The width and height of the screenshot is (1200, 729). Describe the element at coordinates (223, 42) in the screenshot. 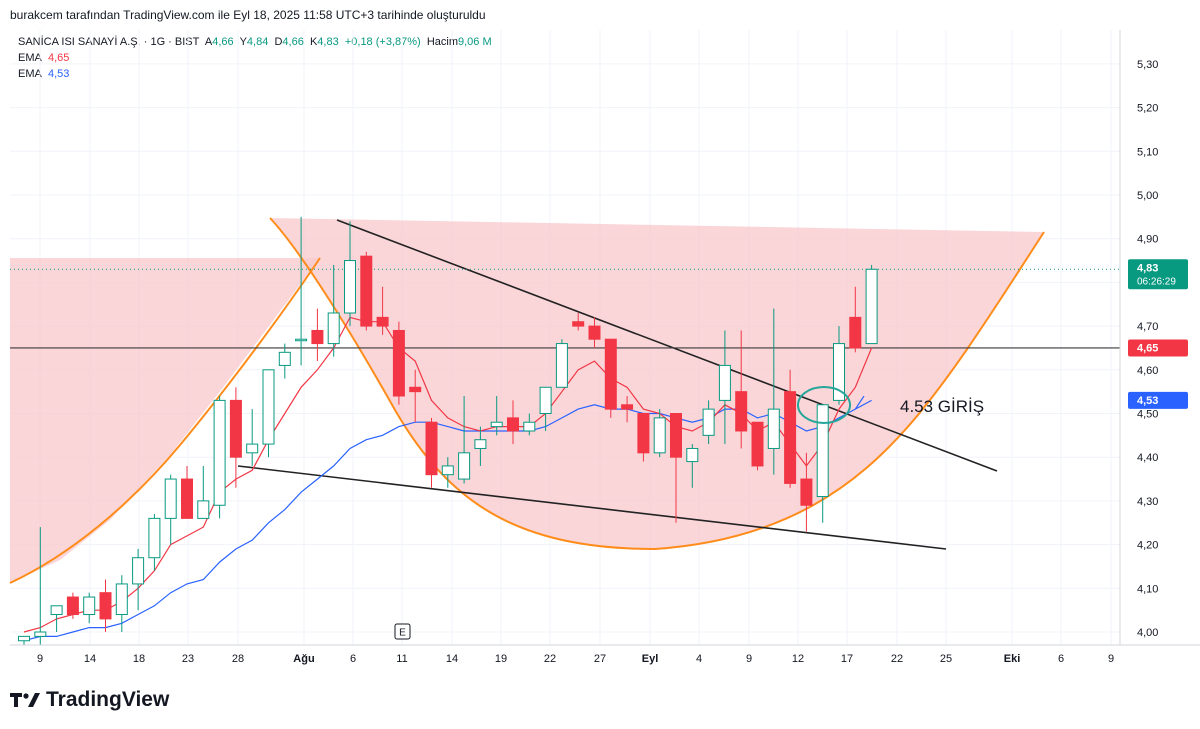

I see `open-value: 4,66` at that location.